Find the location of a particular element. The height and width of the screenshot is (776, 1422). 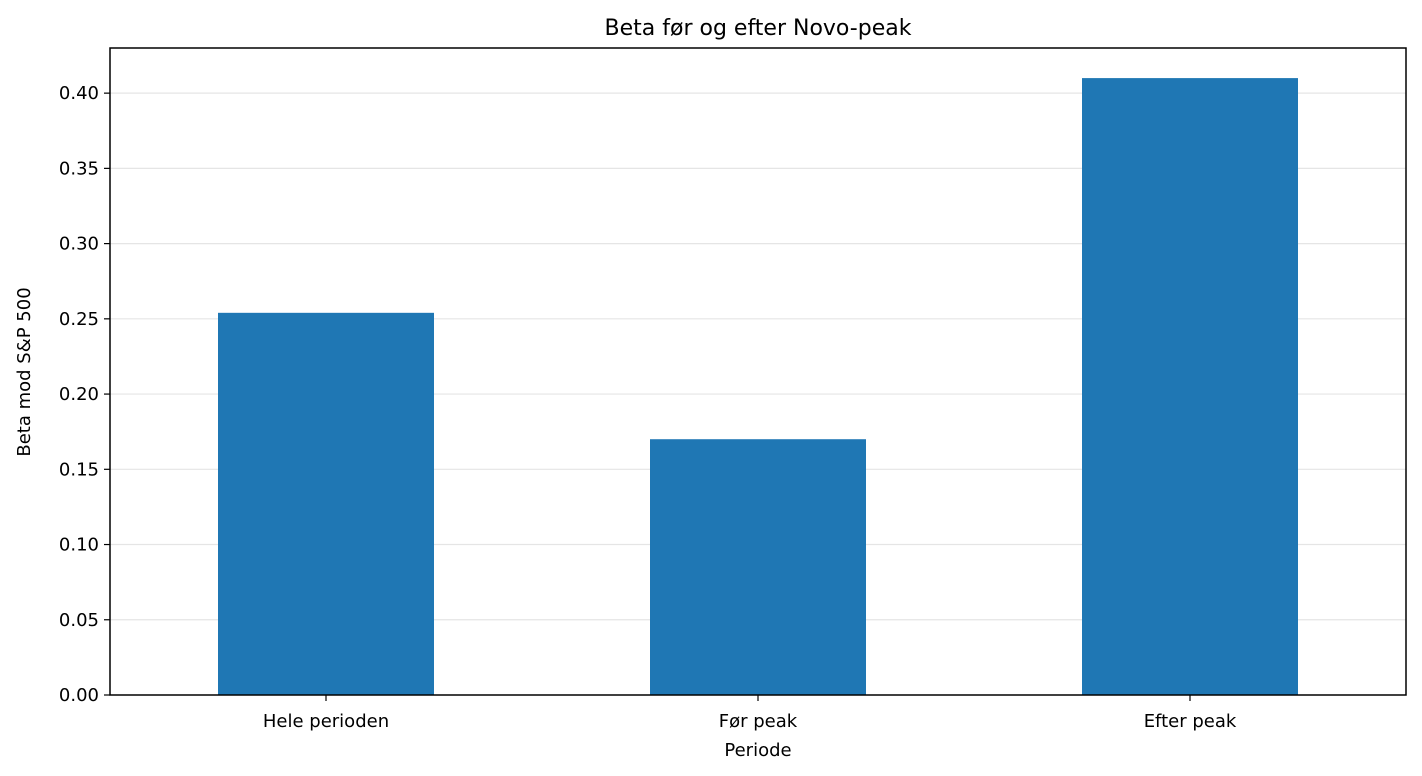

y-tick-label: 0.00 is located at coordinates (79, 695).